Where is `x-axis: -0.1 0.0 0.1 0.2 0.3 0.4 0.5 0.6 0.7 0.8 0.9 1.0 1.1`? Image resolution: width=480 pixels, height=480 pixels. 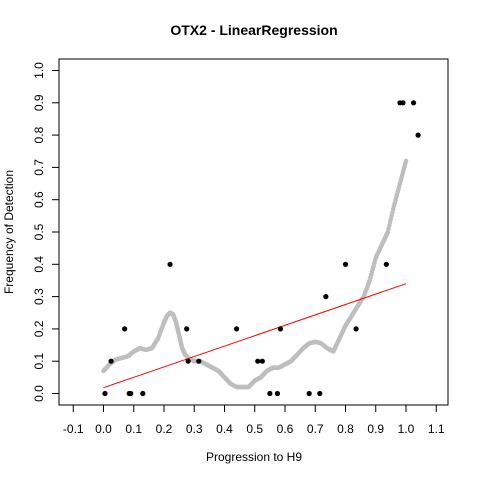 x-axis: -0.1 0.0 0.1 0.2 0.3 0.4 0.5 0.6 0.7 0.8 0.9 1.0 1.1 is located at coordinates (254, 420).